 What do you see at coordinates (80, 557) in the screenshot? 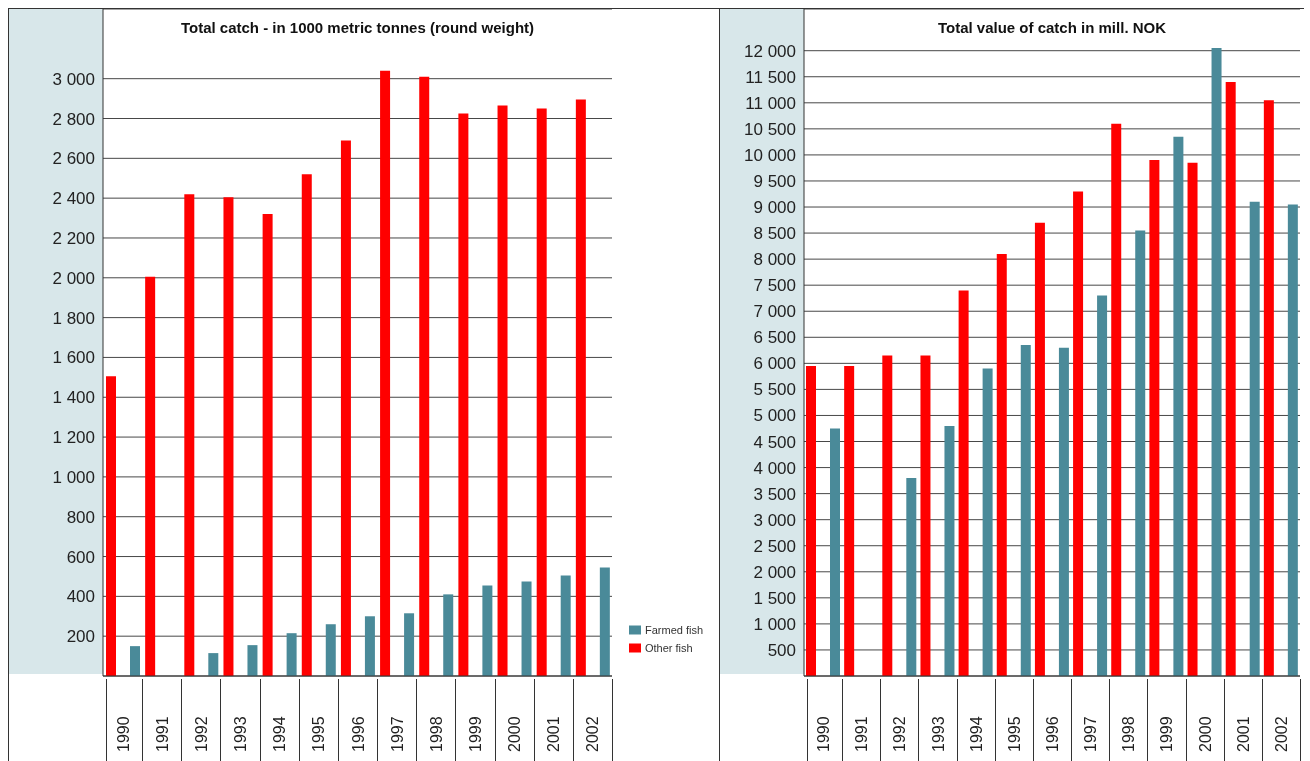
I see `y-tick-label: 600` at bounding box center [80, 557].